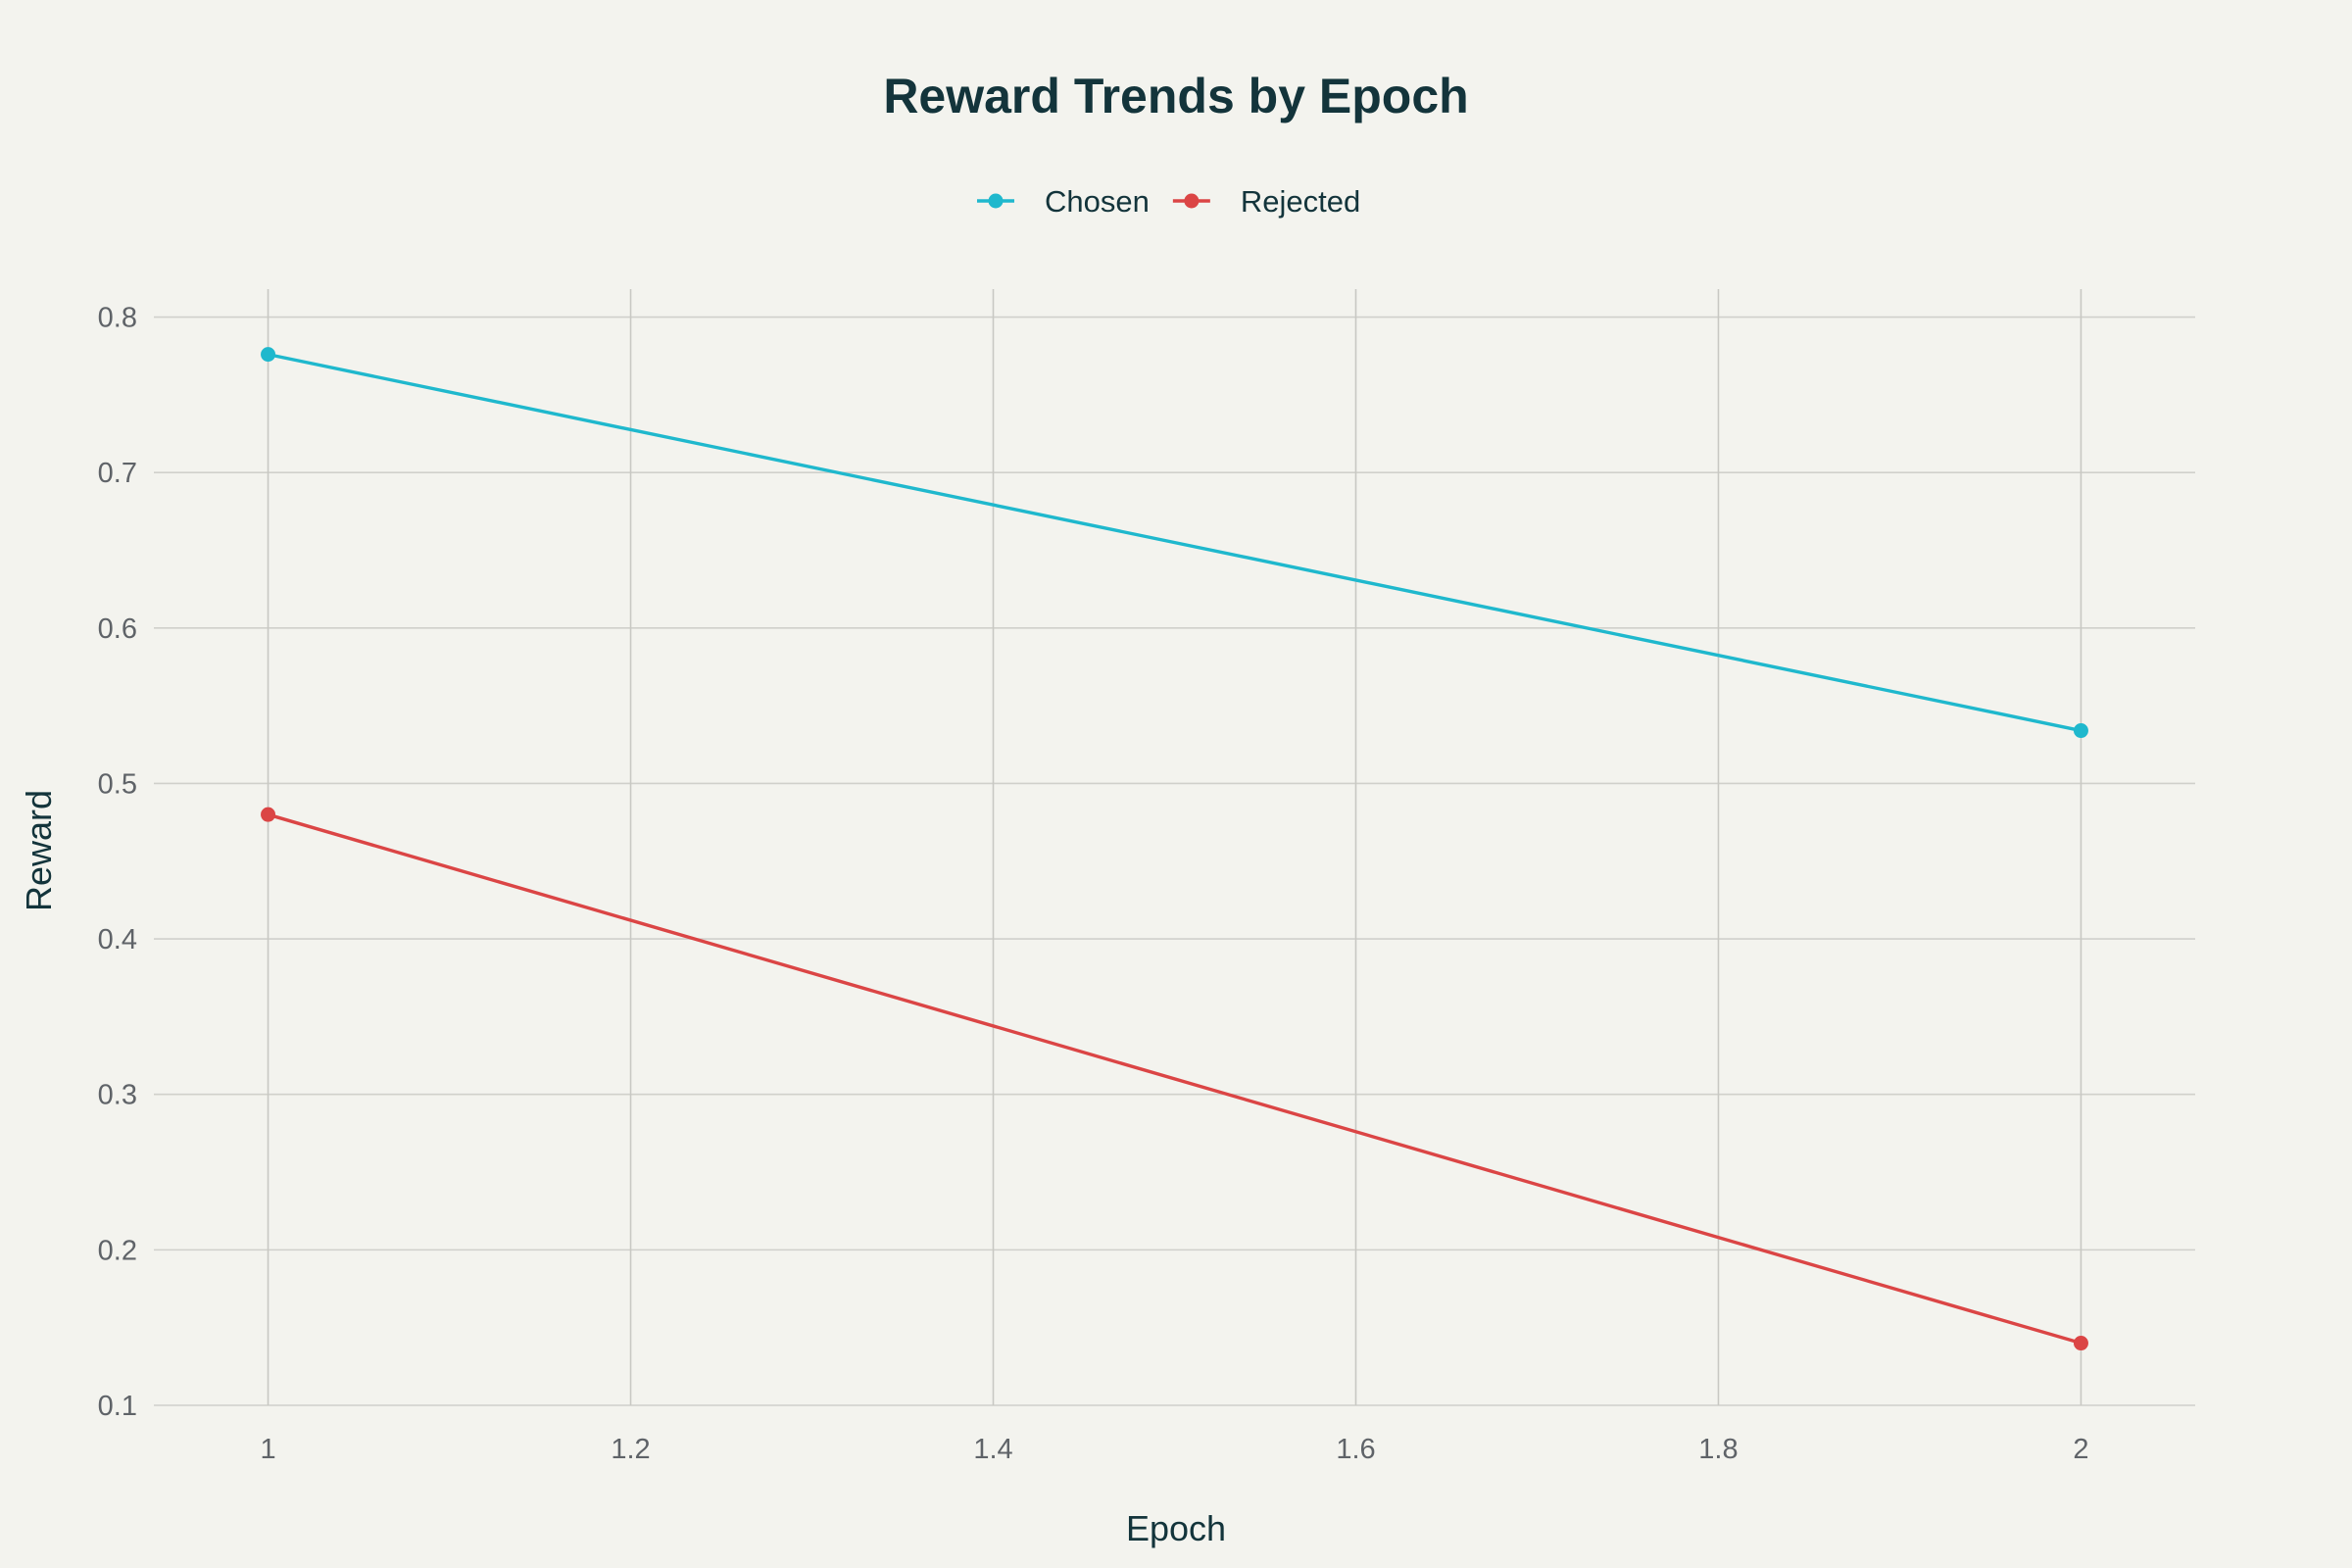 This screenshot has width=2352, height=1568. What do you see at coordinates (1355, 1449) in the screenshot?
I see `x-tick-label: 1.6` at bounding box center [1355, 1449].